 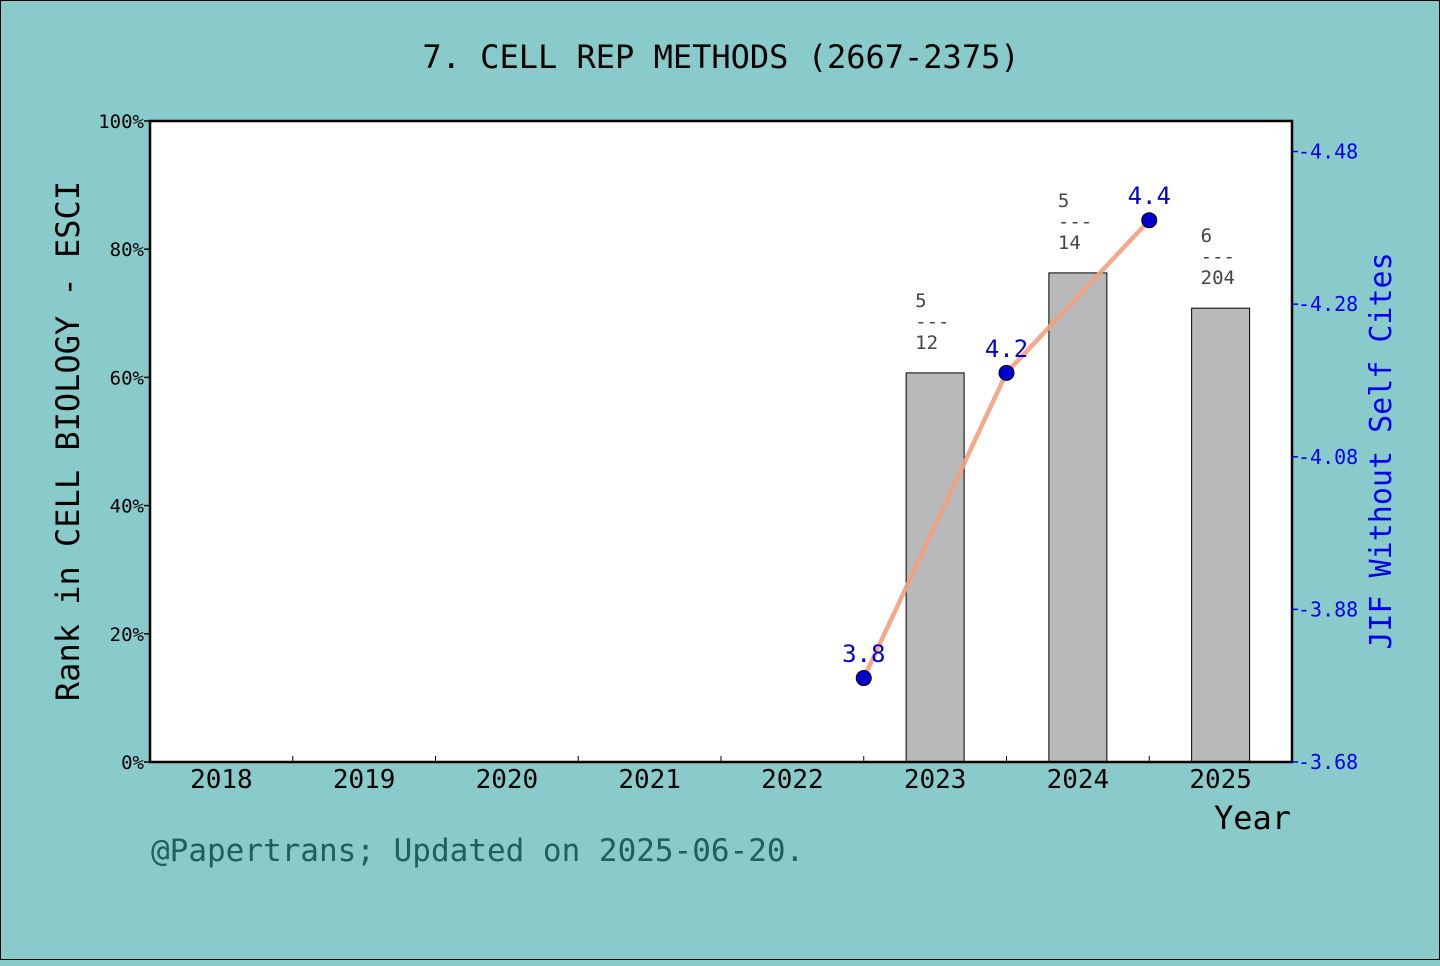 What do you see at coordinates (1006, 349) in the screenshot?
I see `jif-label-2024: 4.2` at bounding box center [1006, 349].